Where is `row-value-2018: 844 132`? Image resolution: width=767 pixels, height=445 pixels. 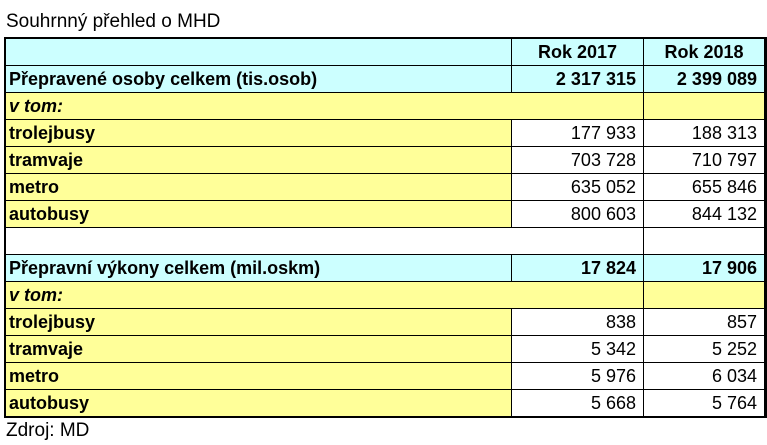 row-value-2018: 844 132 is located at coordinates (704, 214).